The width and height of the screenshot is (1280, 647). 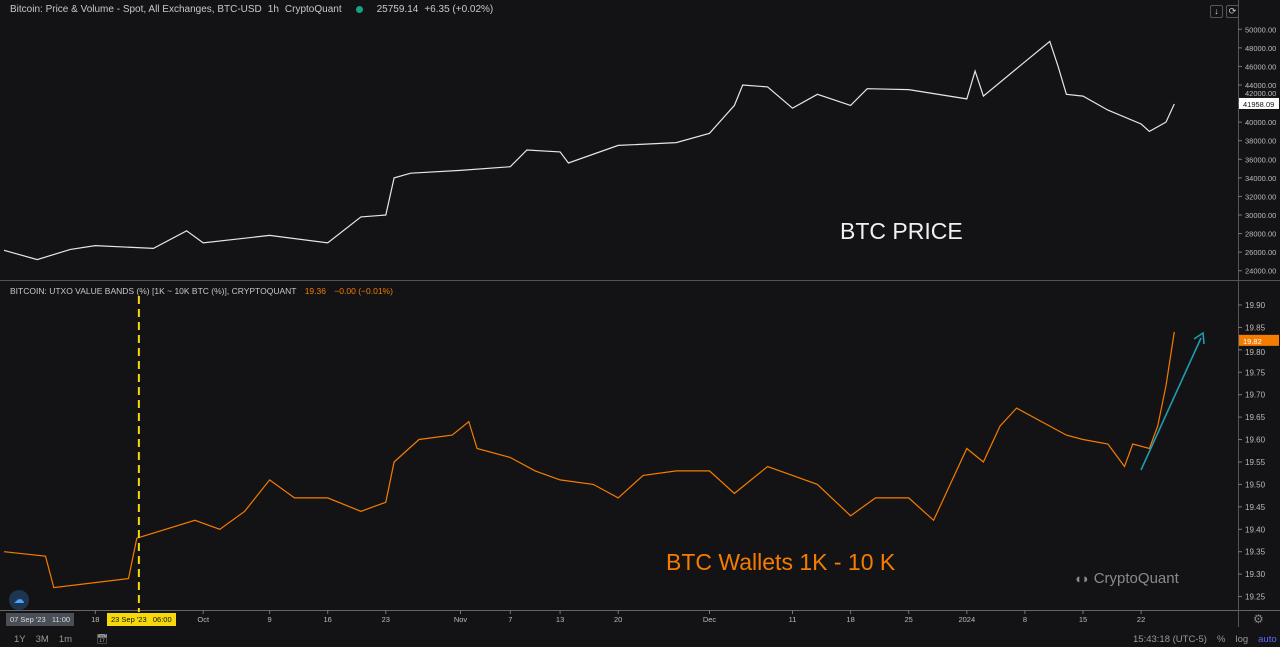 I want to click on y-tick-label: 28000.00, so click(x=1260, y=234).